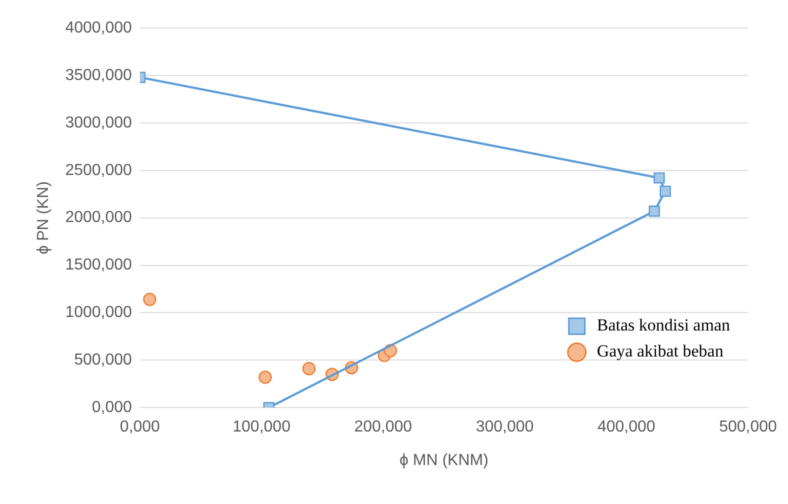 The width and height of the screenshot is (788, 504). What do you see at coordinates (98, 170) in the screenshot?
I see `y-tick-label: 2500,000` at bounding box center [98, 170].